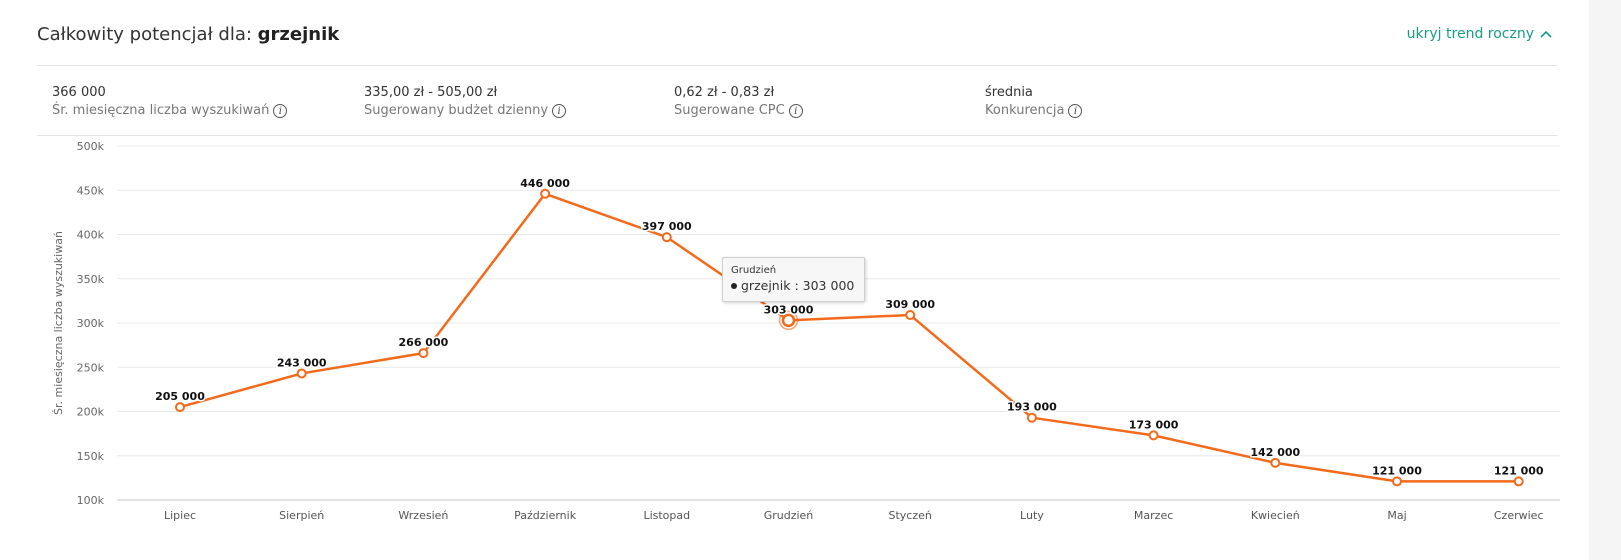 The image size is (1621, 560). What do you see at coordinates (1034, 102) in the screenshot?
I see `stat-competition: średnia Konkurencja i` at bounding box center [1034, 102].